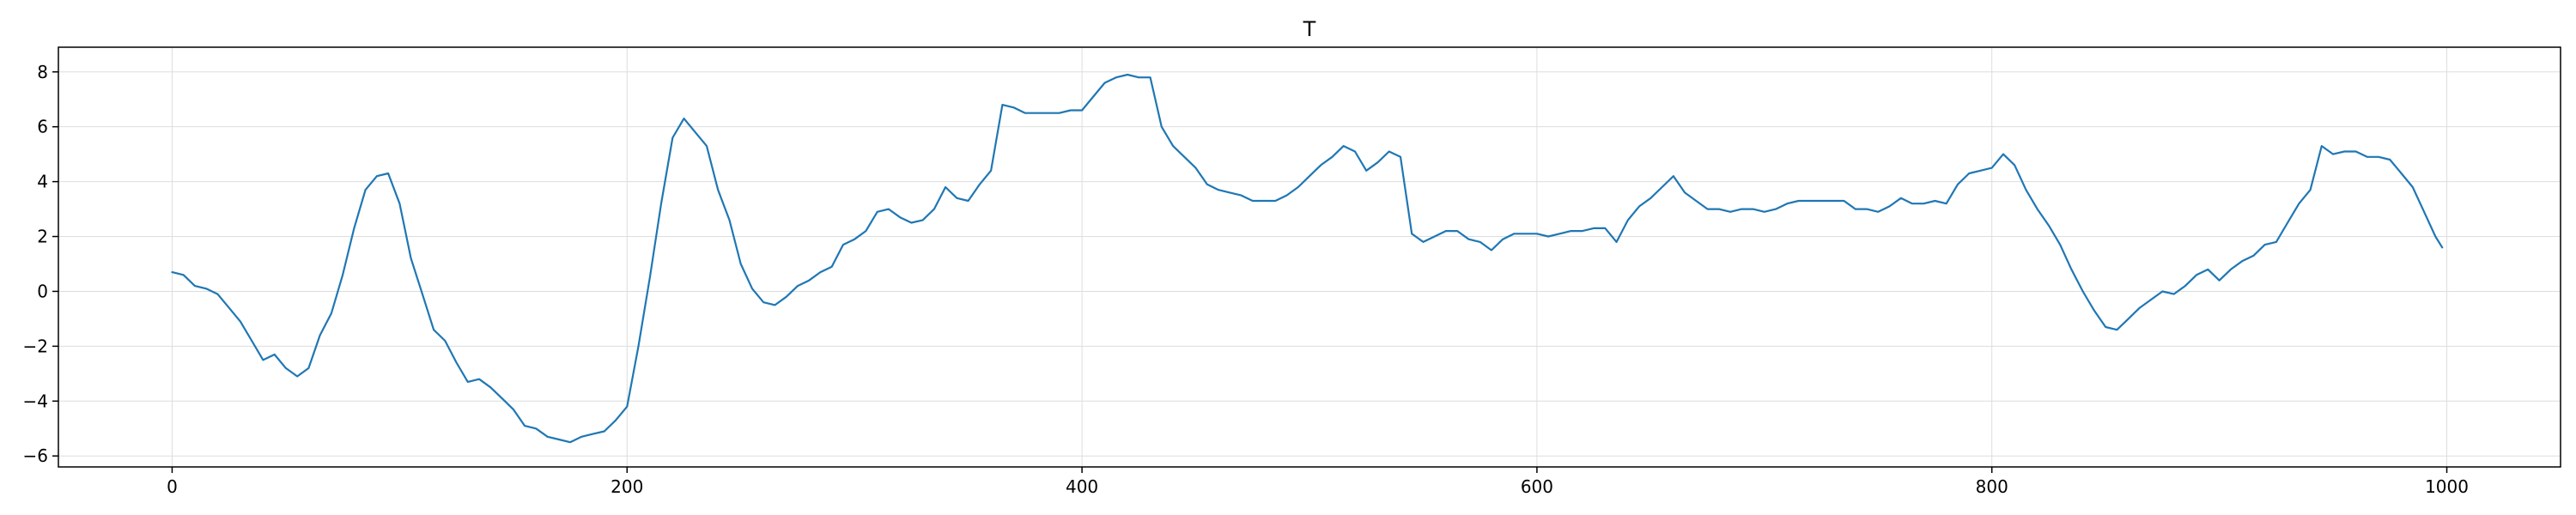  Describe the element at coordinates (36, 346) in the screenshot. I see `y-tick-label: −2` at that location.